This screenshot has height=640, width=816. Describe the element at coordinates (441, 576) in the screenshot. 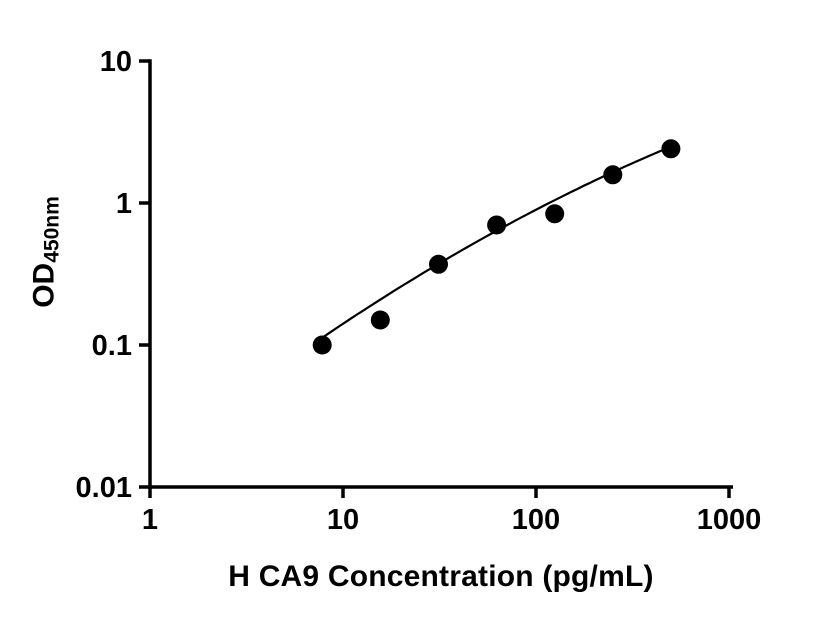

I see `x-axis-title: H CA9 Concentration (pg/mL)` at that location.